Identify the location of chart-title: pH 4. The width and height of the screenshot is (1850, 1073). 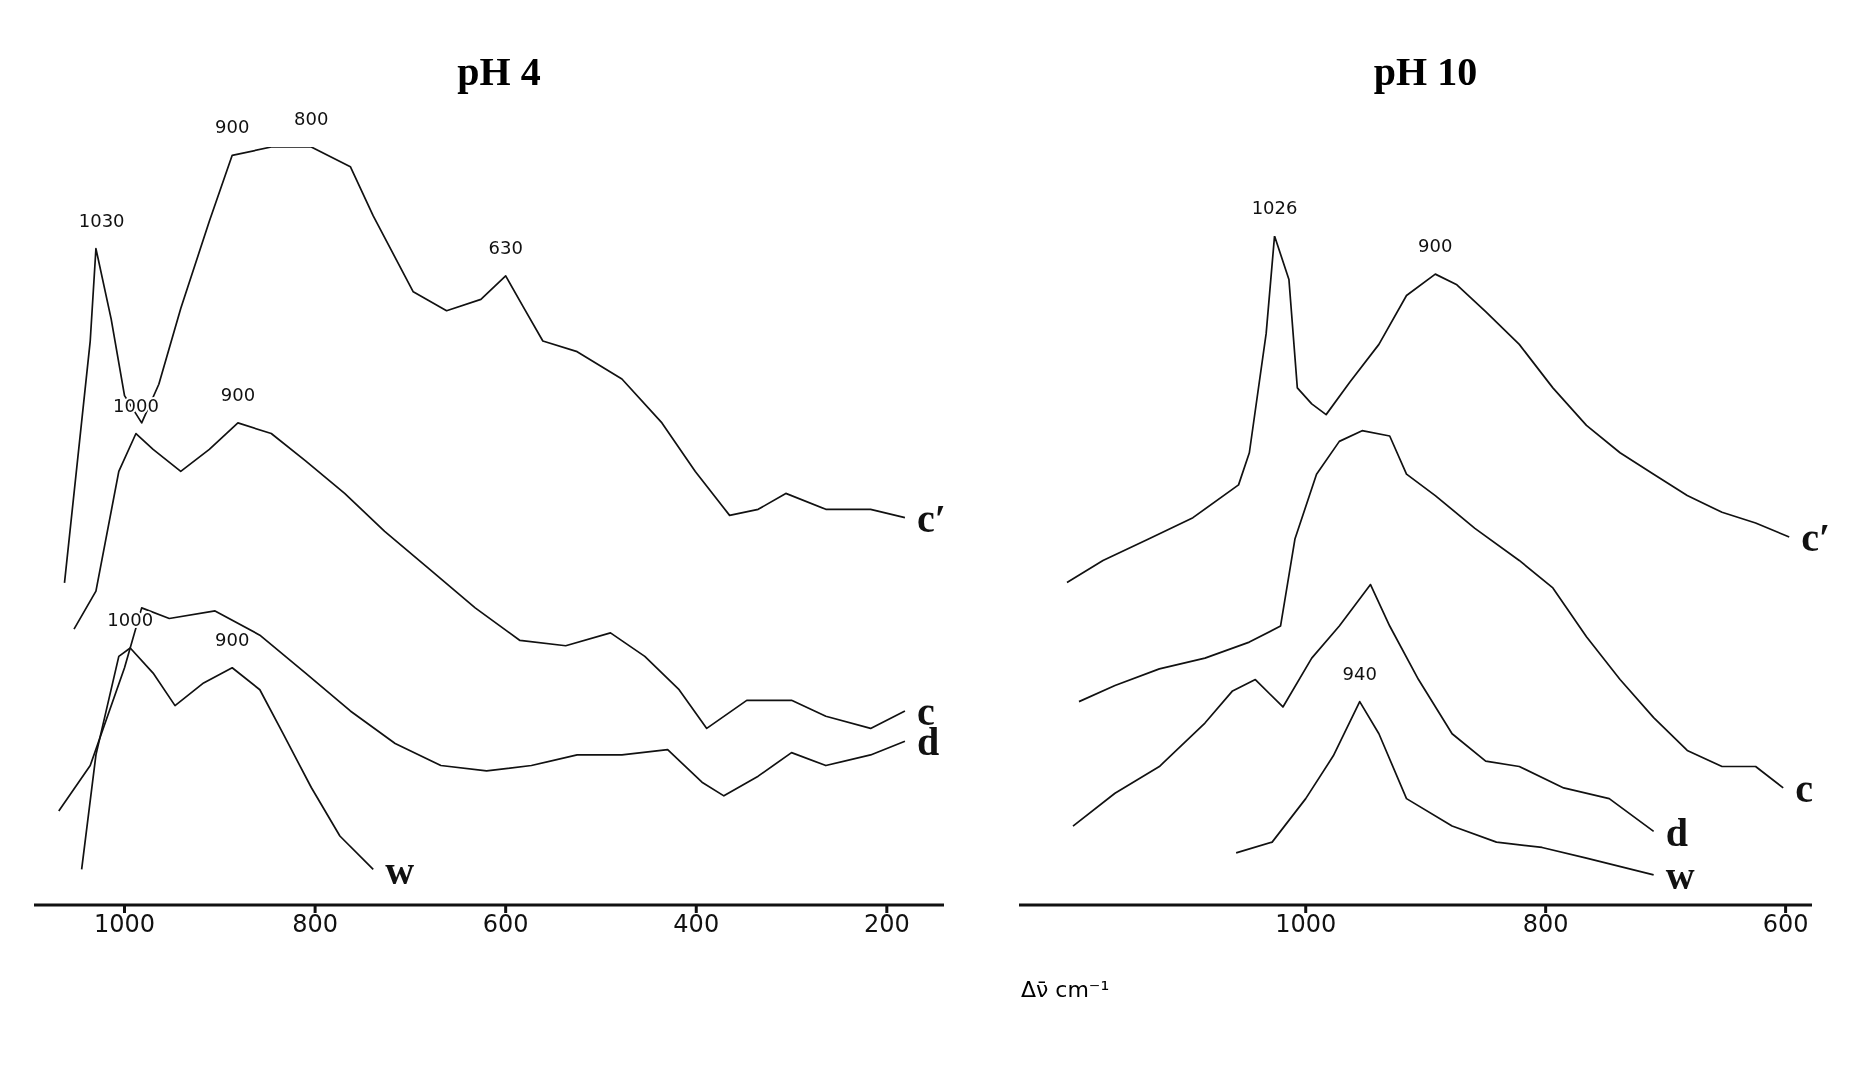
(499, 71).